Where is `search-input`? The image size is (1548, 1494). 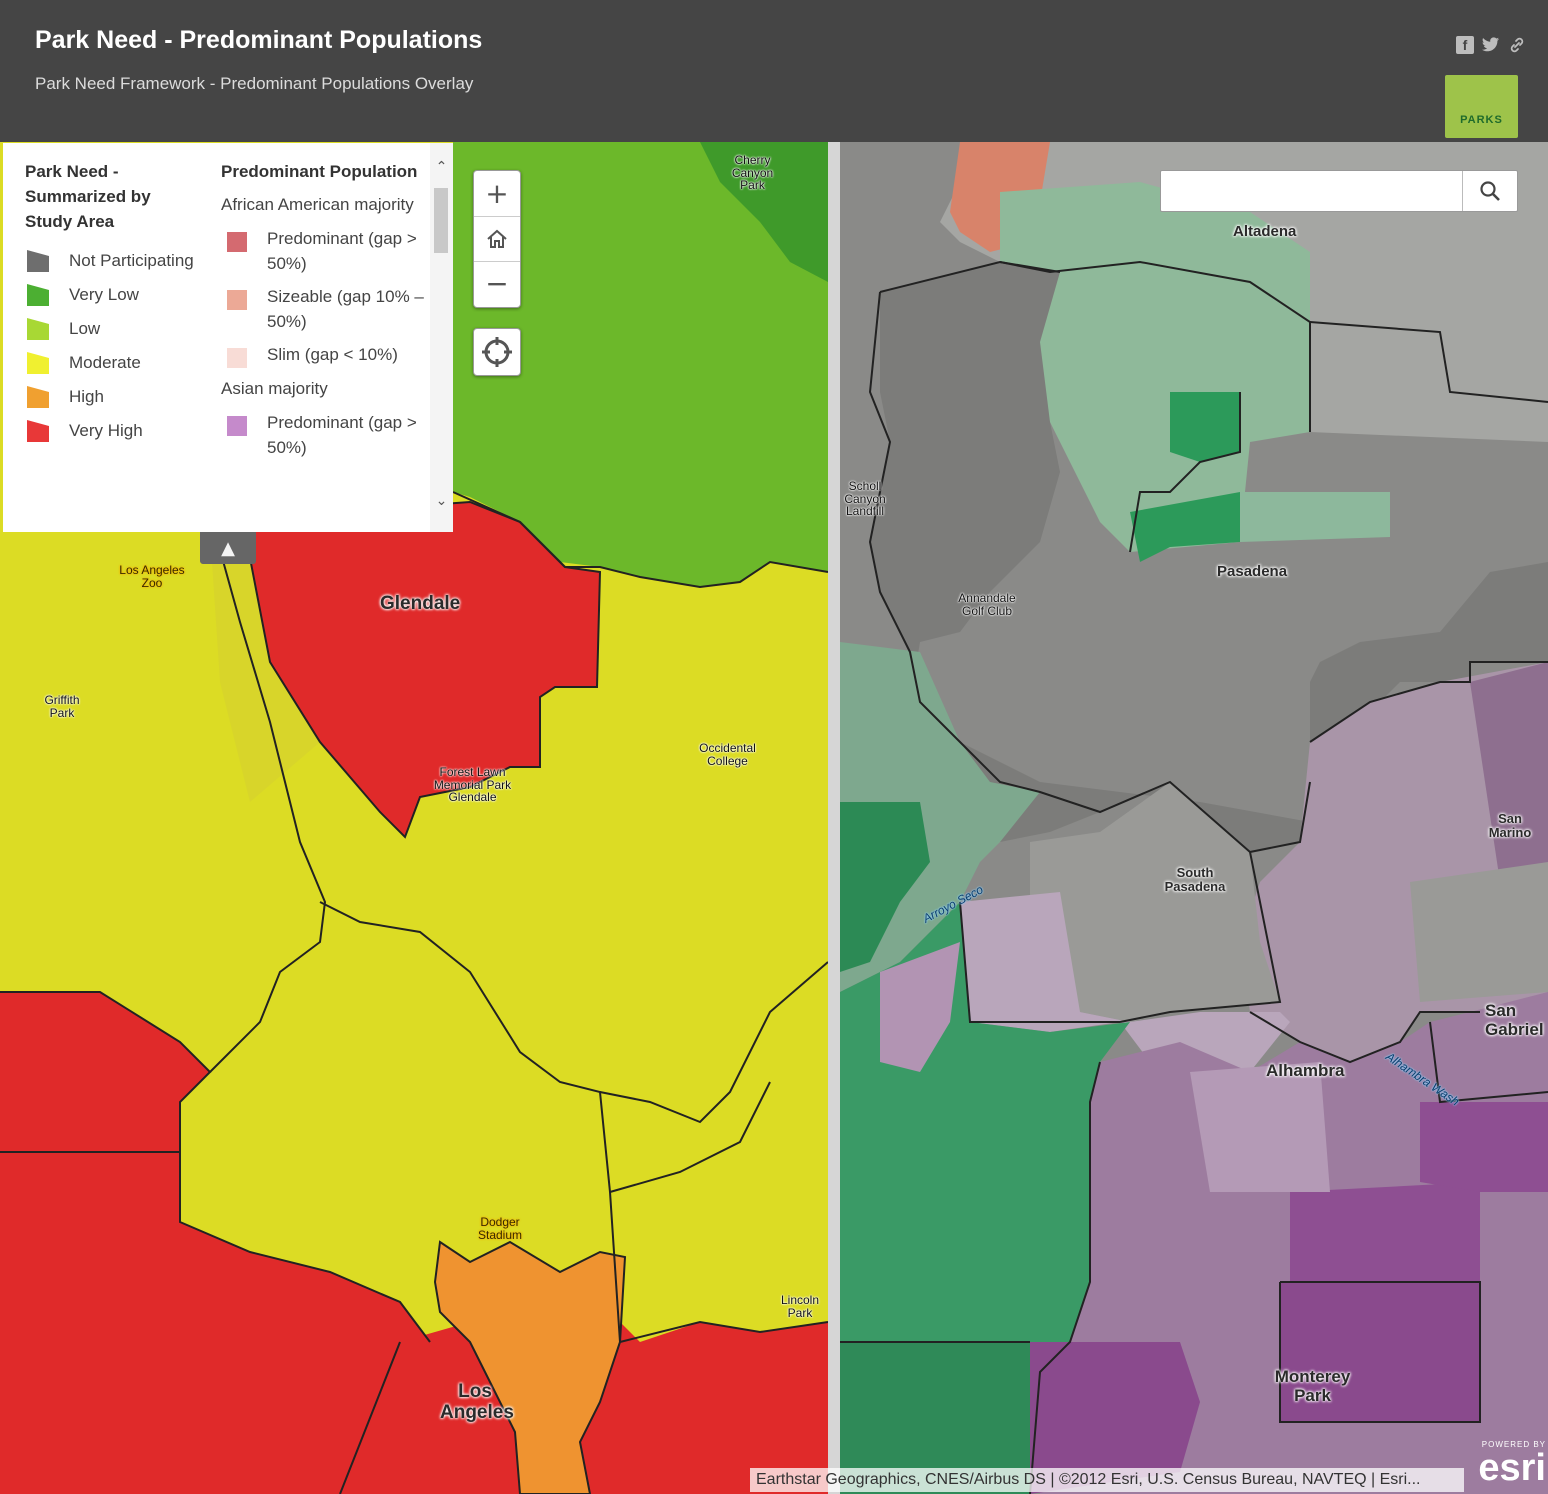
search-input is located at coordinates (1314, 191).